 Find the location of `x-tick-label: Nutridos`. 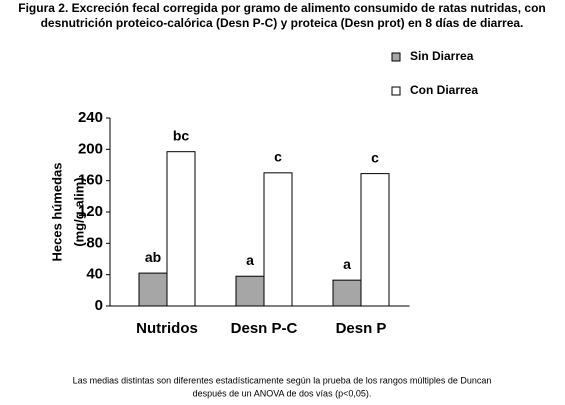

x-tick-label: Nutridos is located at coordinates (167, 328).